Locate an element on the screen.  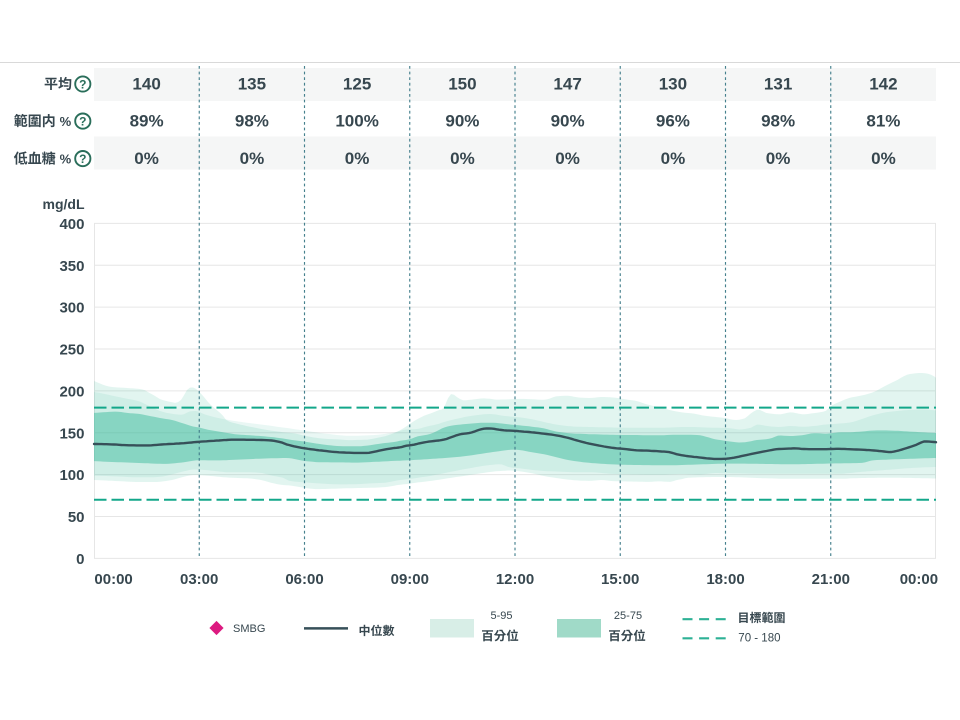
svg-text: 131 is located at coordinates (778, 83).